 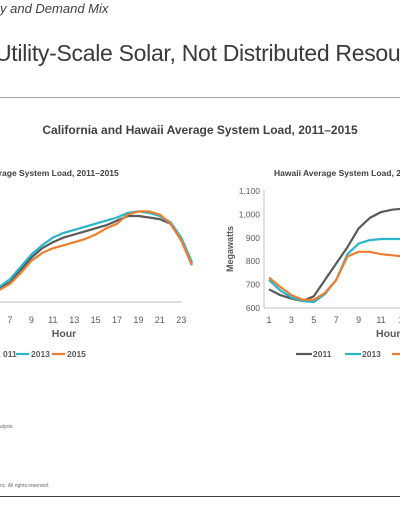 What do you see at coordinates (181, 320) in the screenshot?
I see `x-tick-label: 23` at bounding box center [181, 320].